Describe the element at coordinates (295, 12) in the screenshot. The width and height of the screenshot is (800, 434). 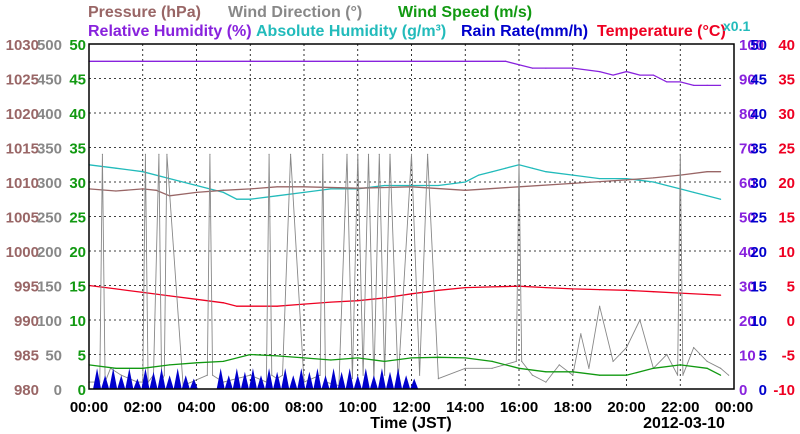
I see `legend-wind-direction: Wind Direction (°)` at that location.